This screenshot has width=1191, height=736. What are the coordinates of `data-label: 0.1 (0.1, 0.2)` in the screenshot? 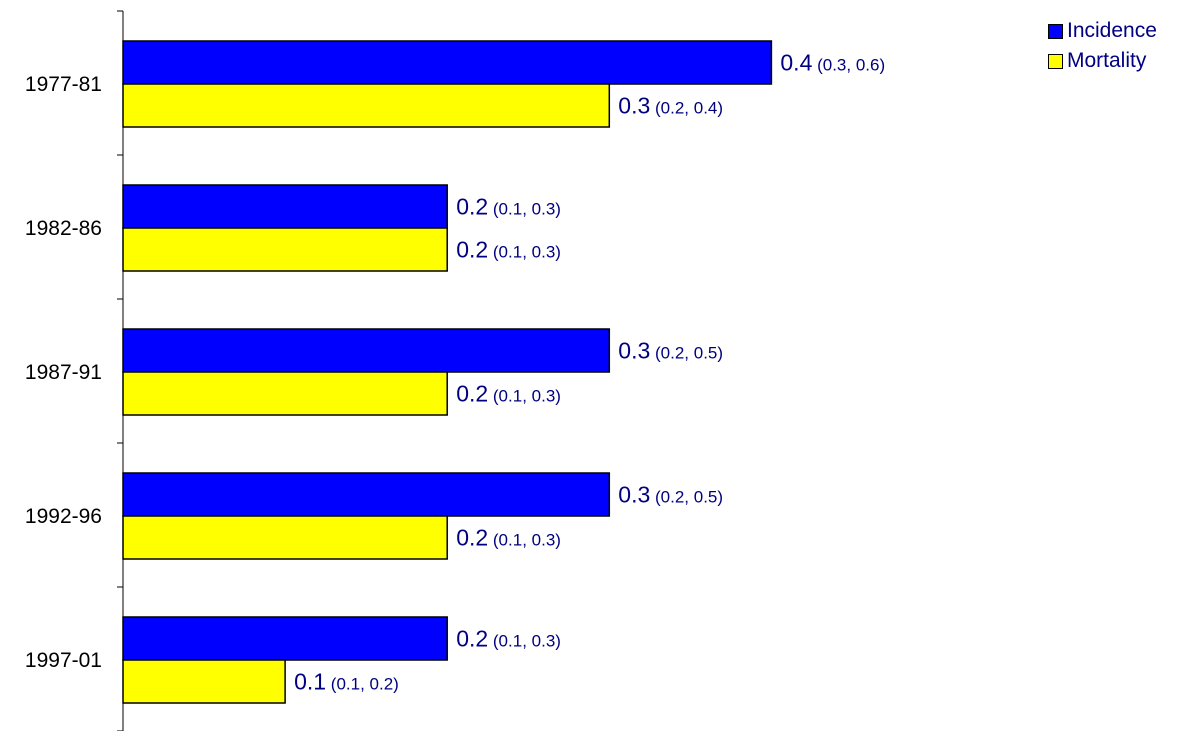 It's located at (346, 682).